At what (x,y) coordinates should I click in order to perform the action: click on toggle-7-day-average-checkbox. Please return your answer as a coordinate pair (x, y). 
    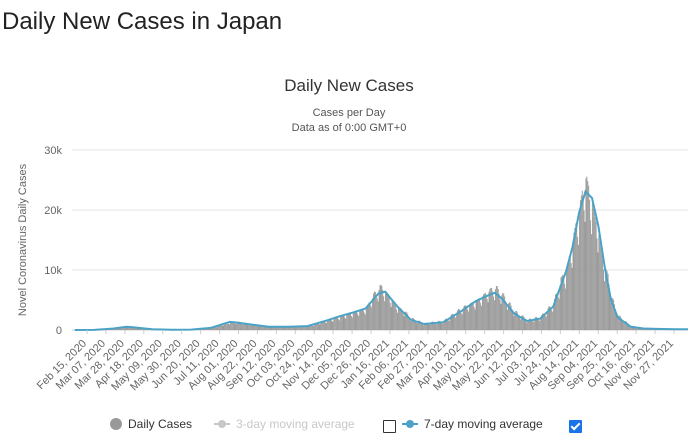
    Looking at the image, I should click on (575, 426).